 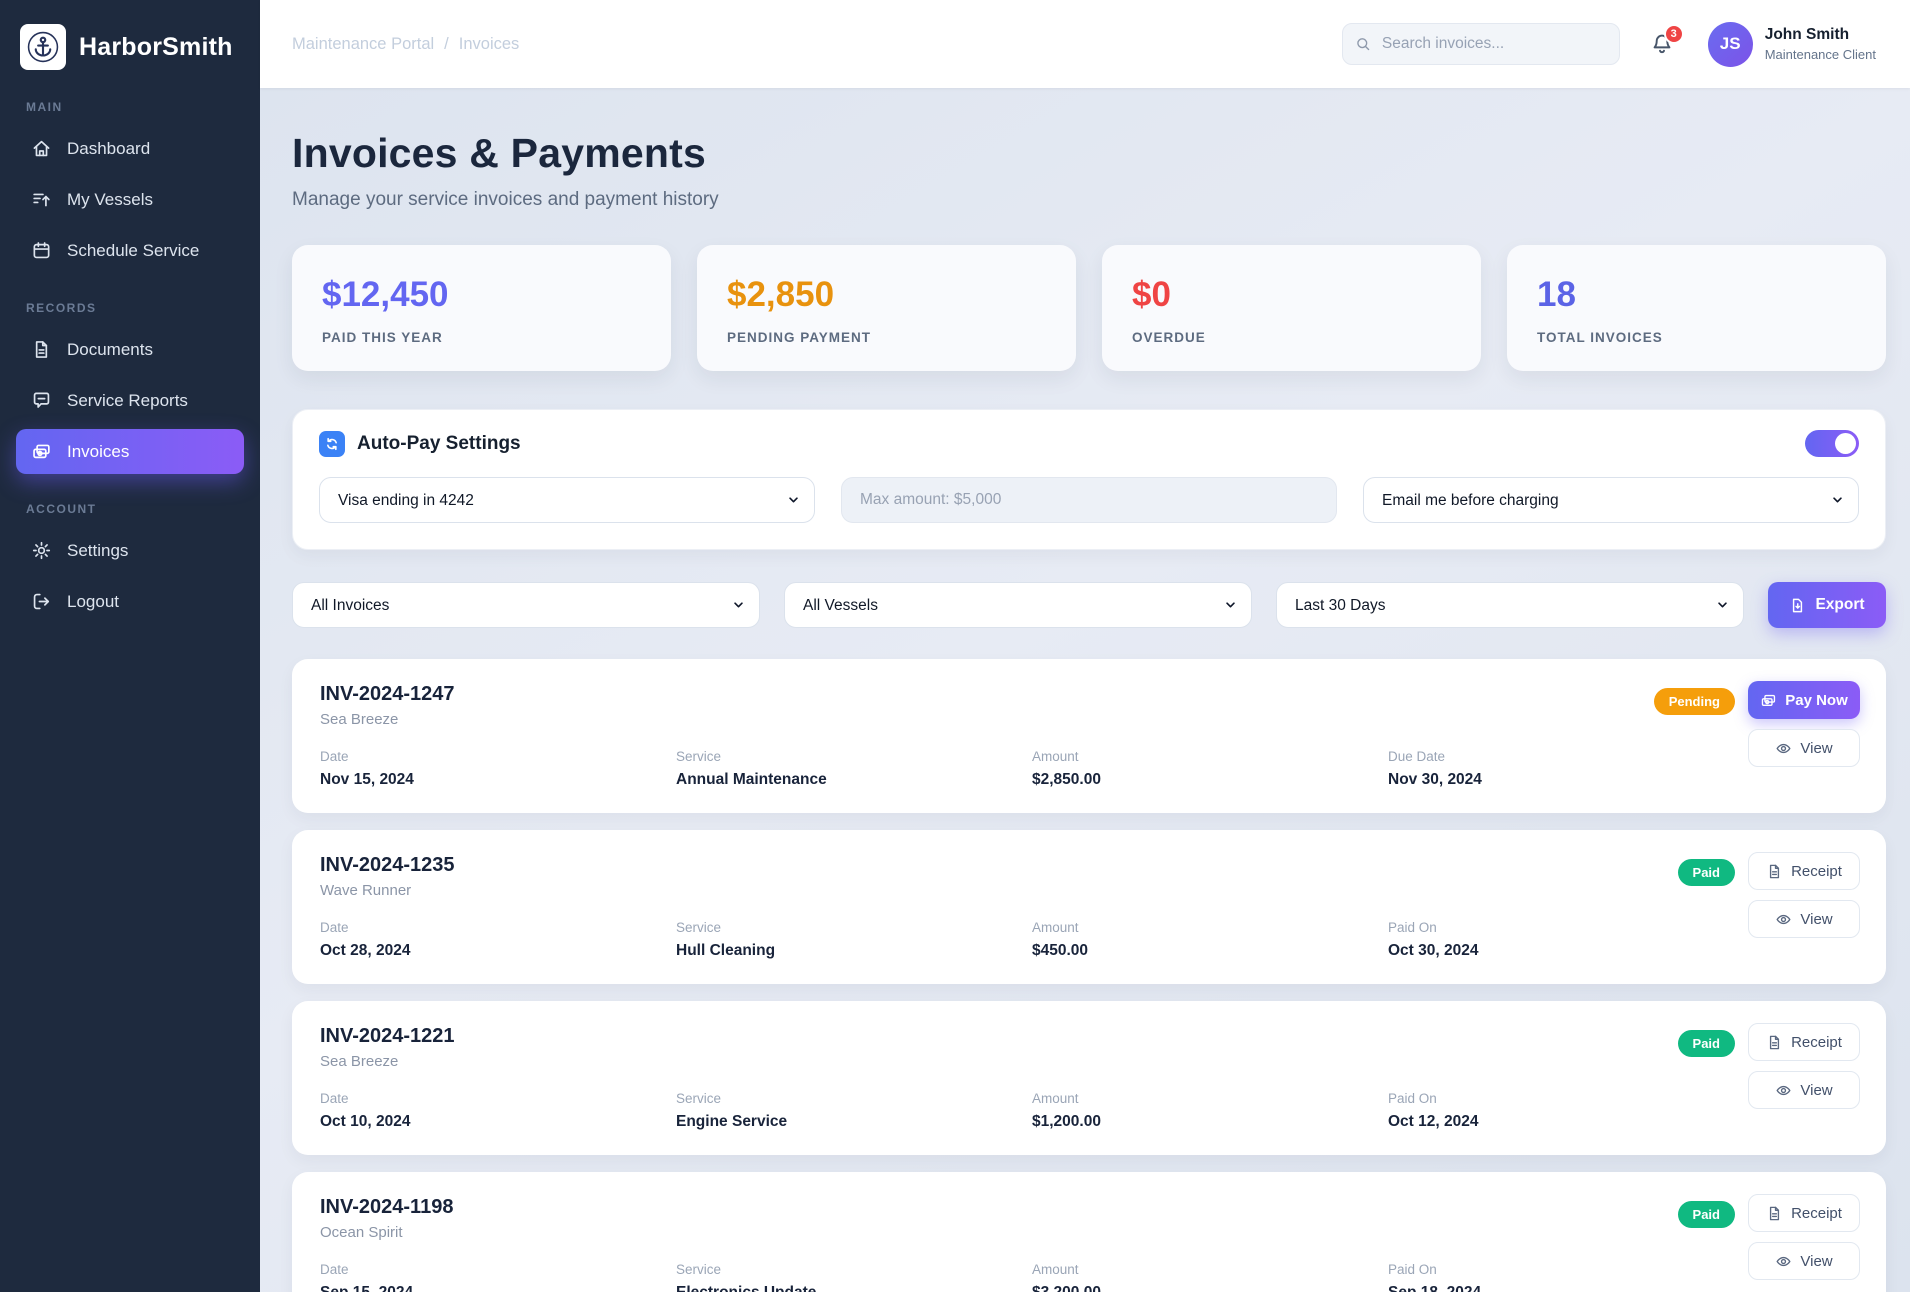 What do you see at coordinates (1816, 871) in the screenshot?
I see `button-label: Receipt` at bounding box center [1816, 871].